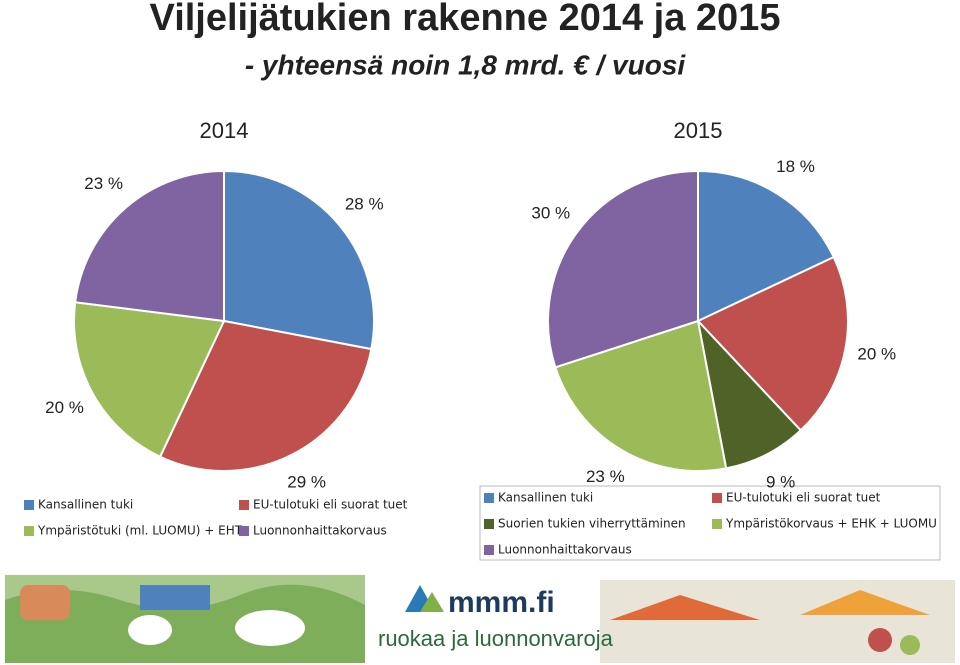  I want to click on value-label: 18 %, so click(795, 166).